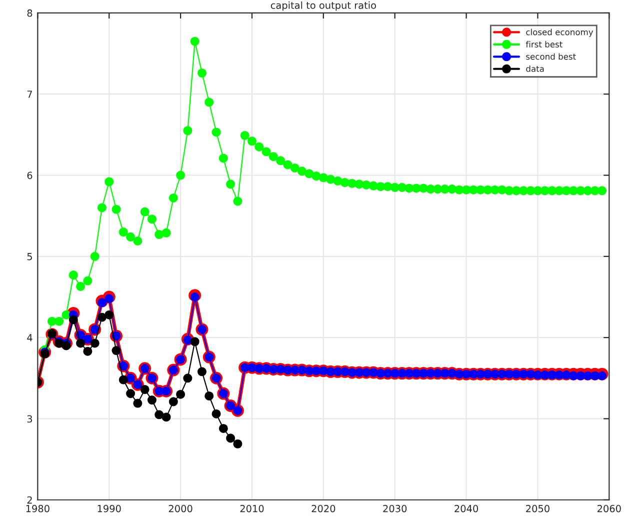 Image resolution: width=628 pixels, height=518 pixels. Describe the element at coordinates (551, 56) in the screenshot. I see `legend-label: second best` at that location.